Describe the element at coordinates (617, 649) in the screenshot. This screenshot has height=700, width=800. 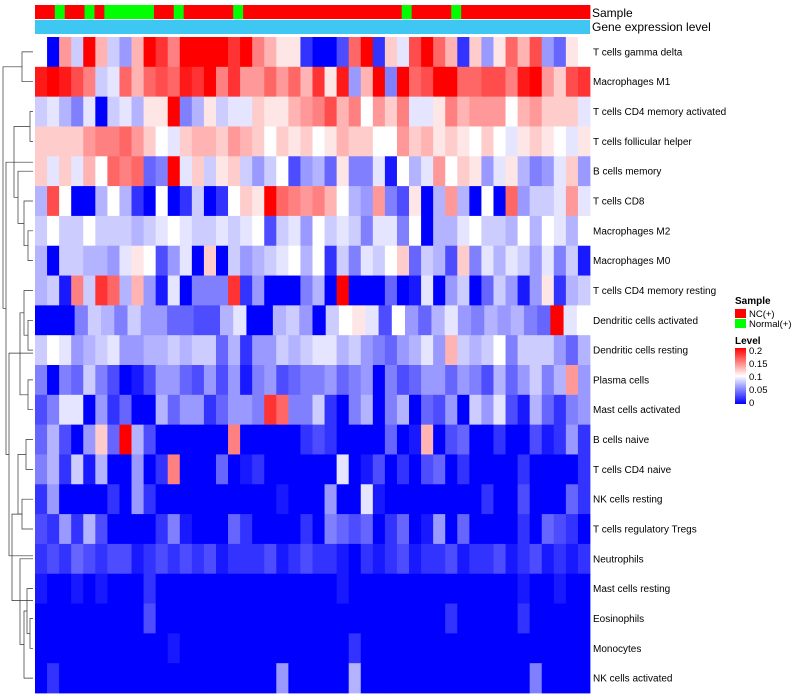
I see `row-label: Monocytes` at that location.